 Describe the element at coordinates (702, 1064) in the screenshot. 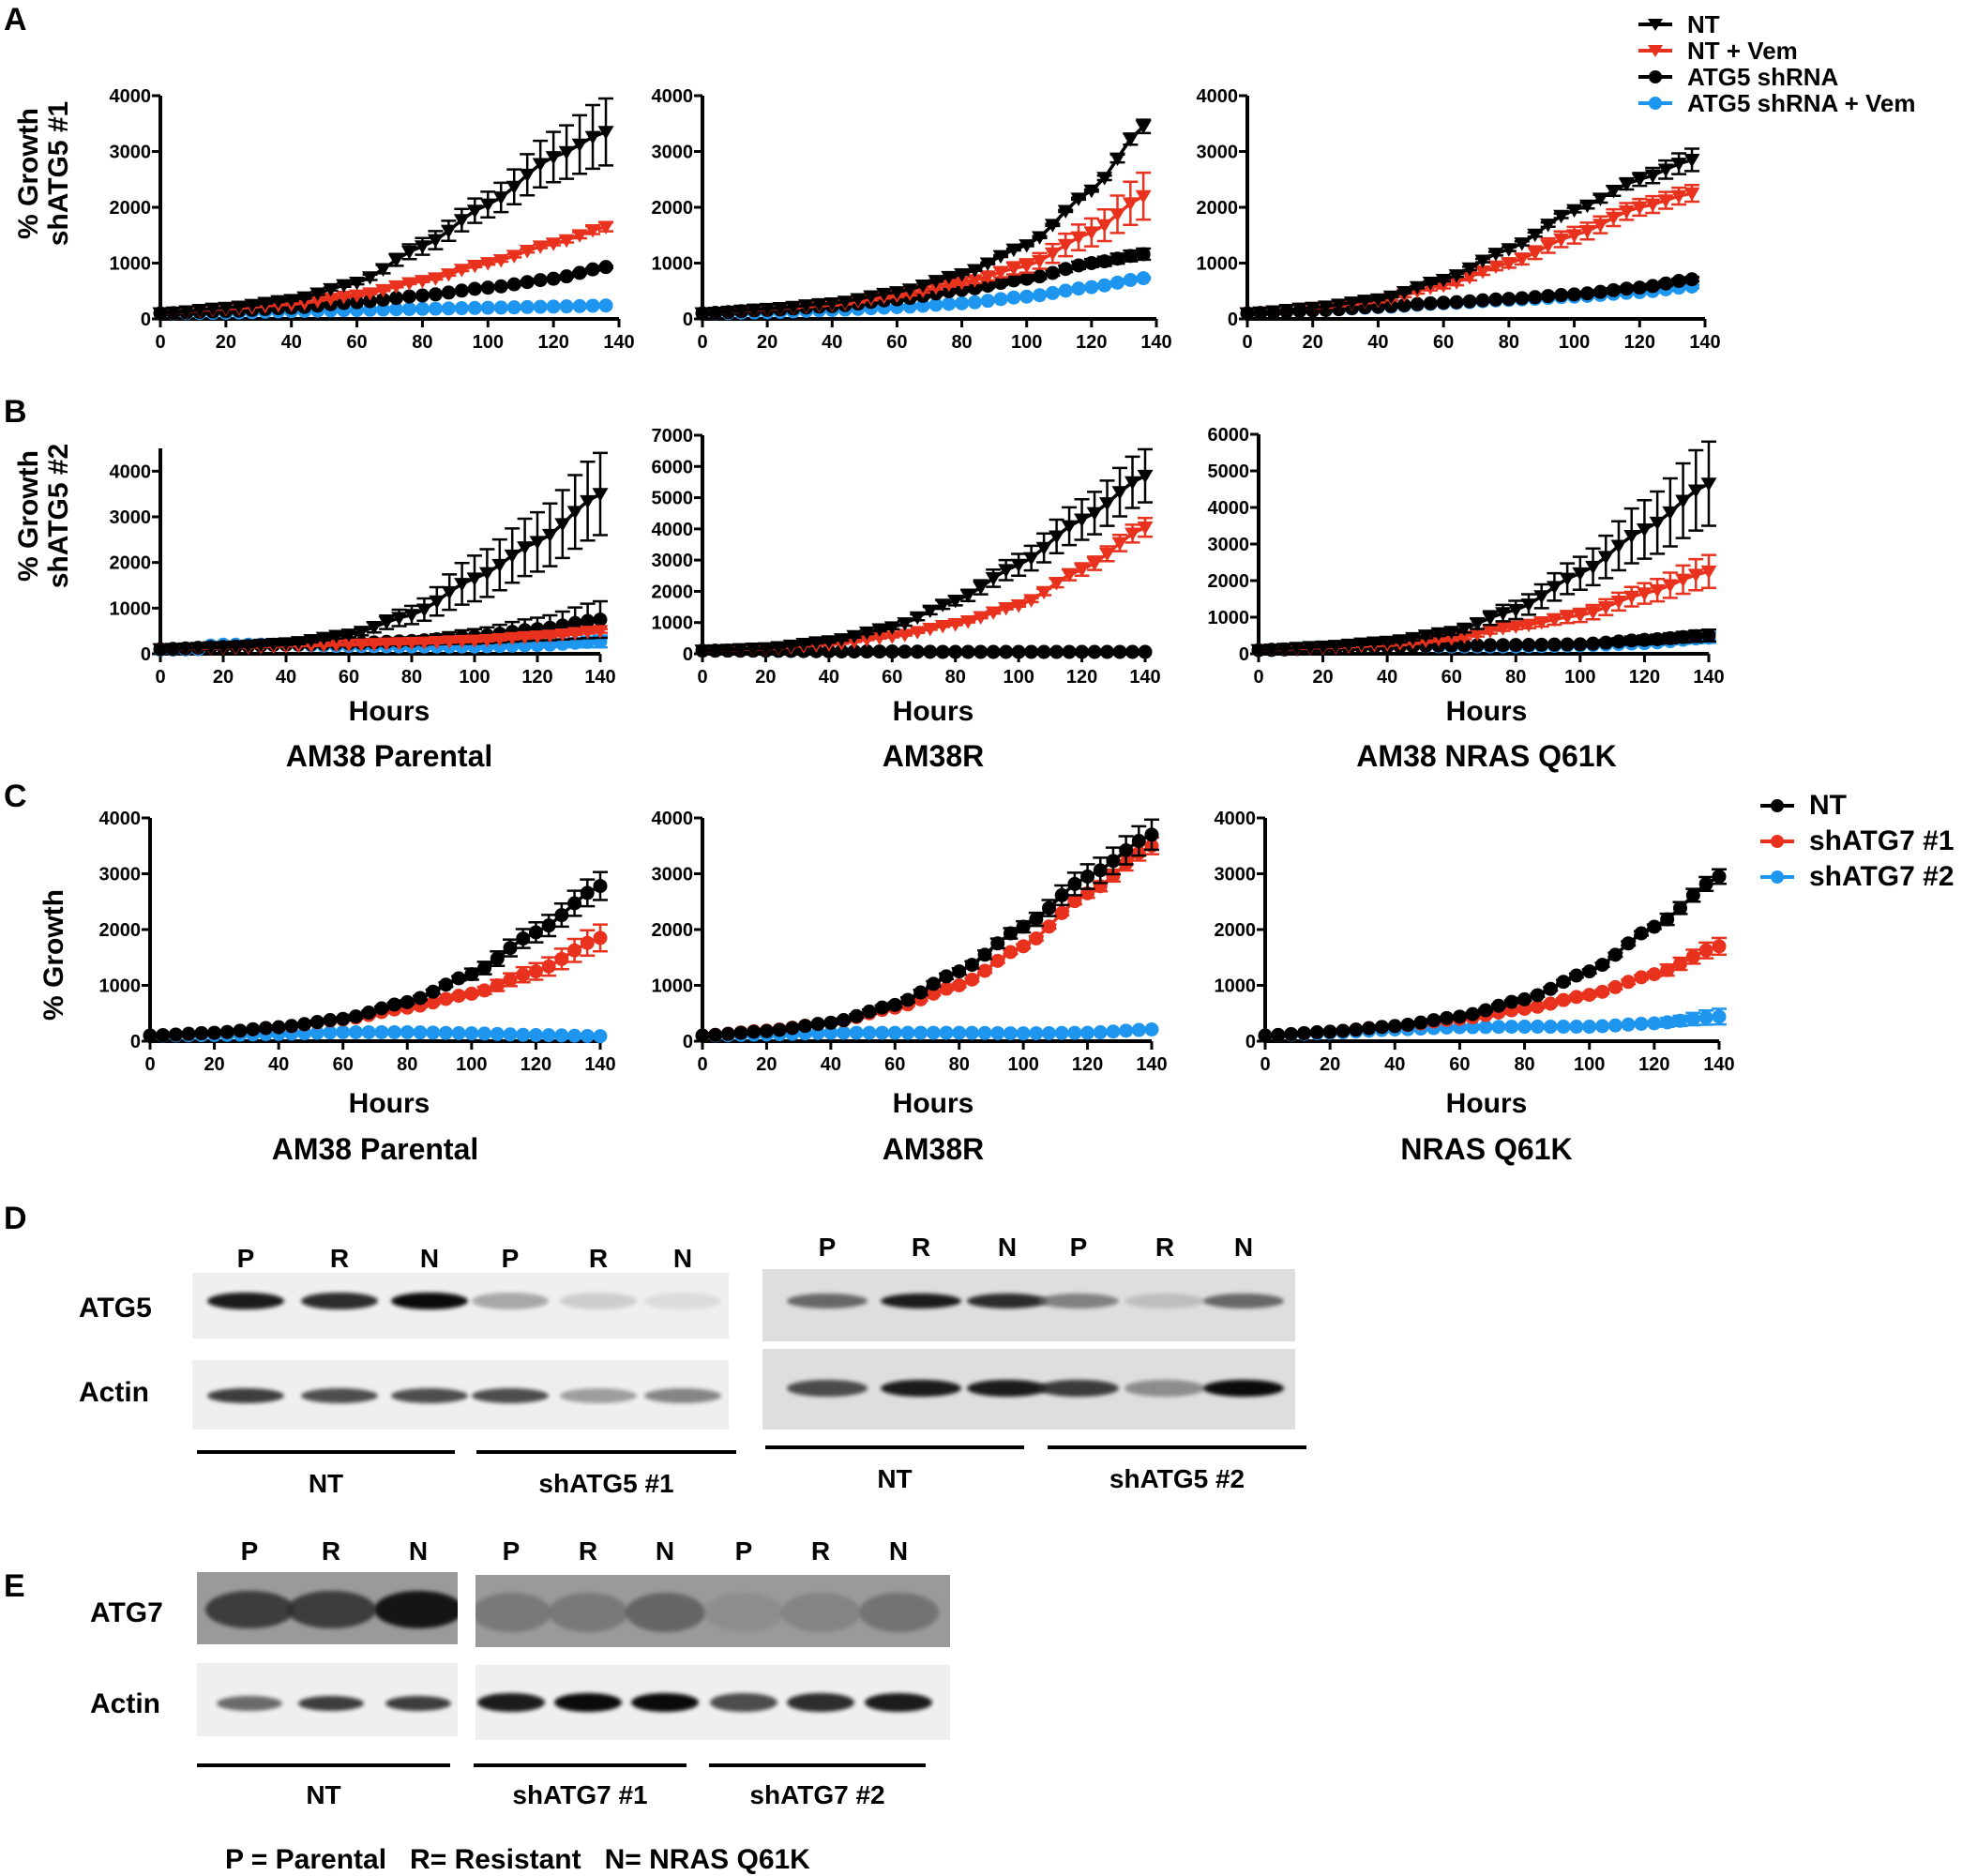

I see `x-tick-label: 0` at that location.